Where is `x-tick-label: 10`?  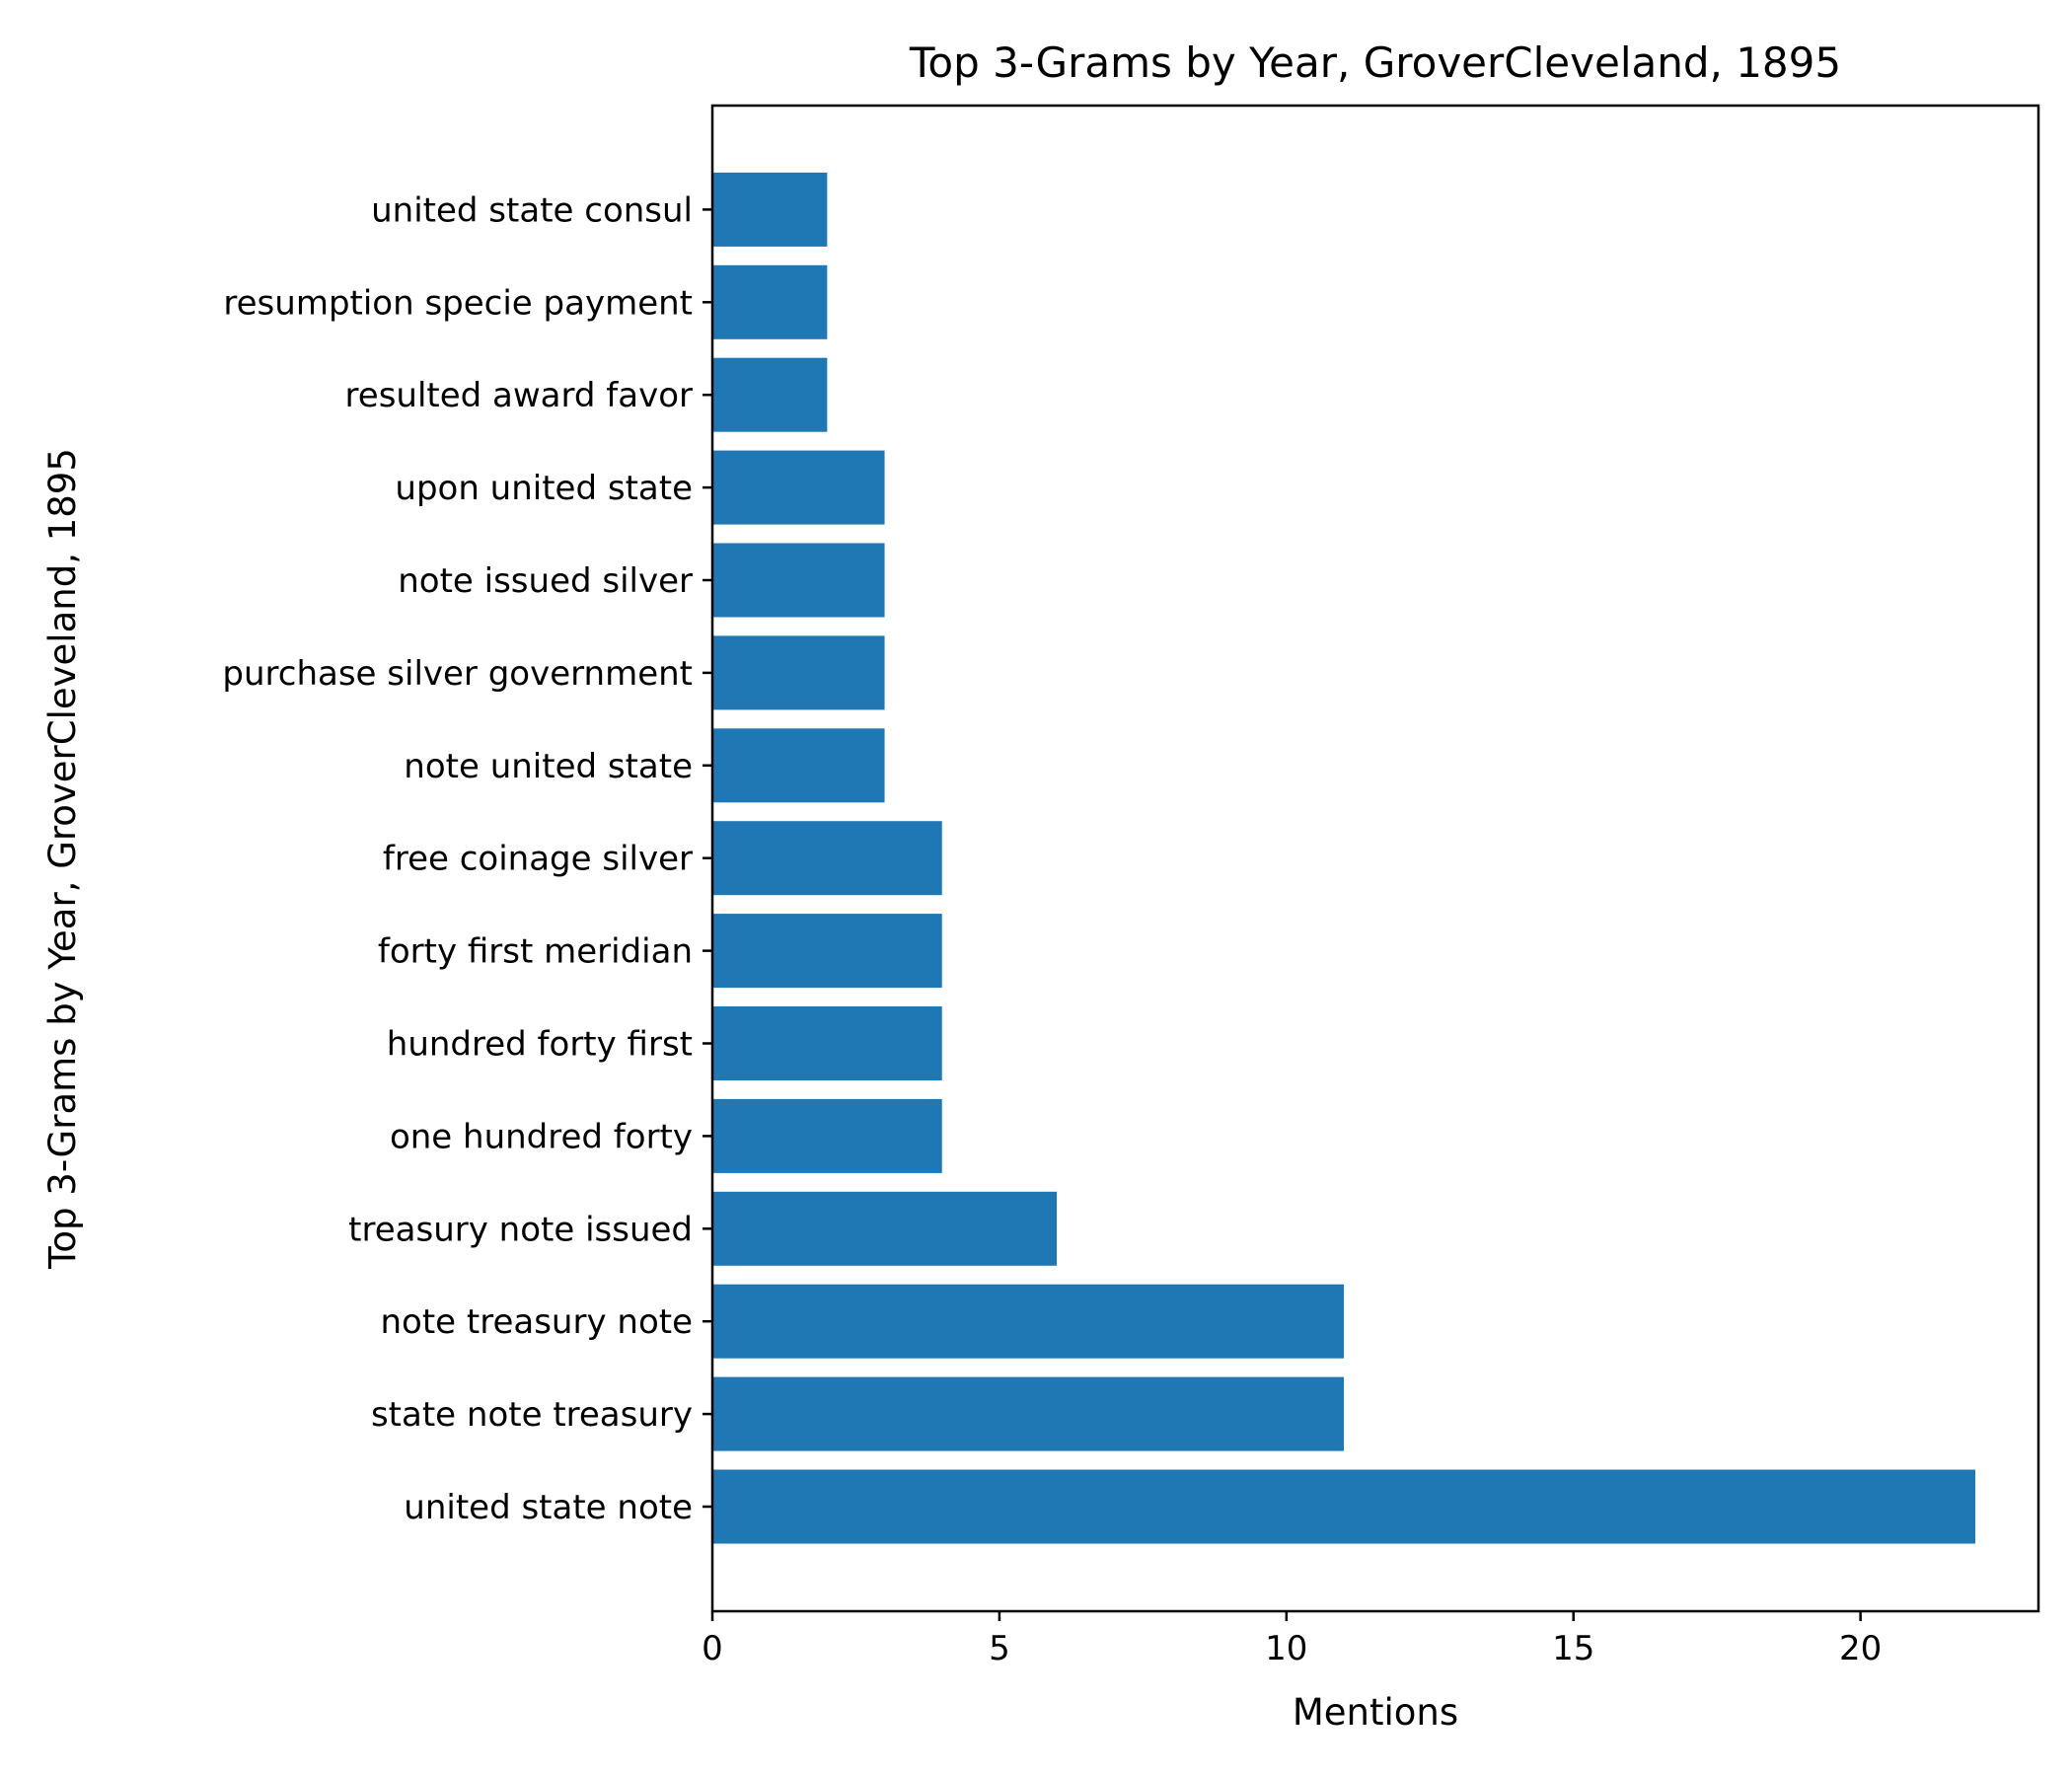 x-tick-label: 10 is located at coordinates (1286, 1648).